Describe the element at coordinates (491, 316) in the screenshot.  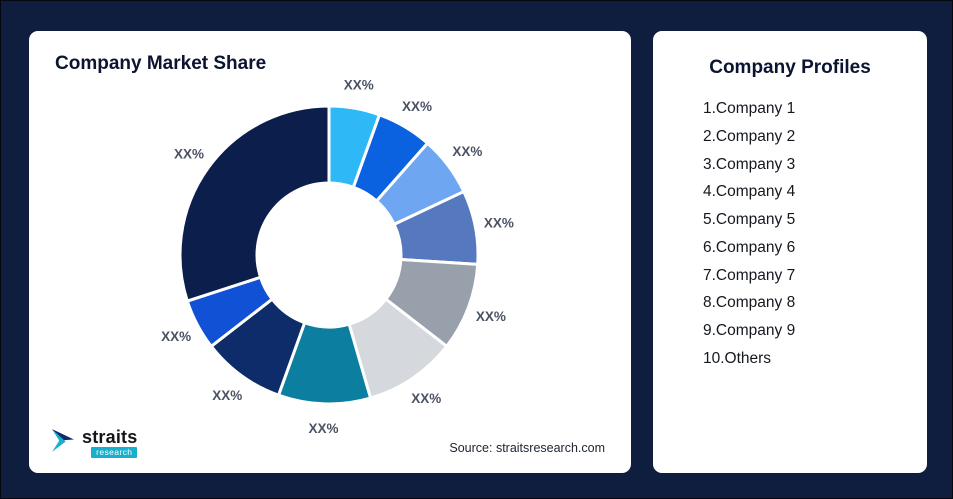
I see `slice-label-company-5: XX%` at that location.